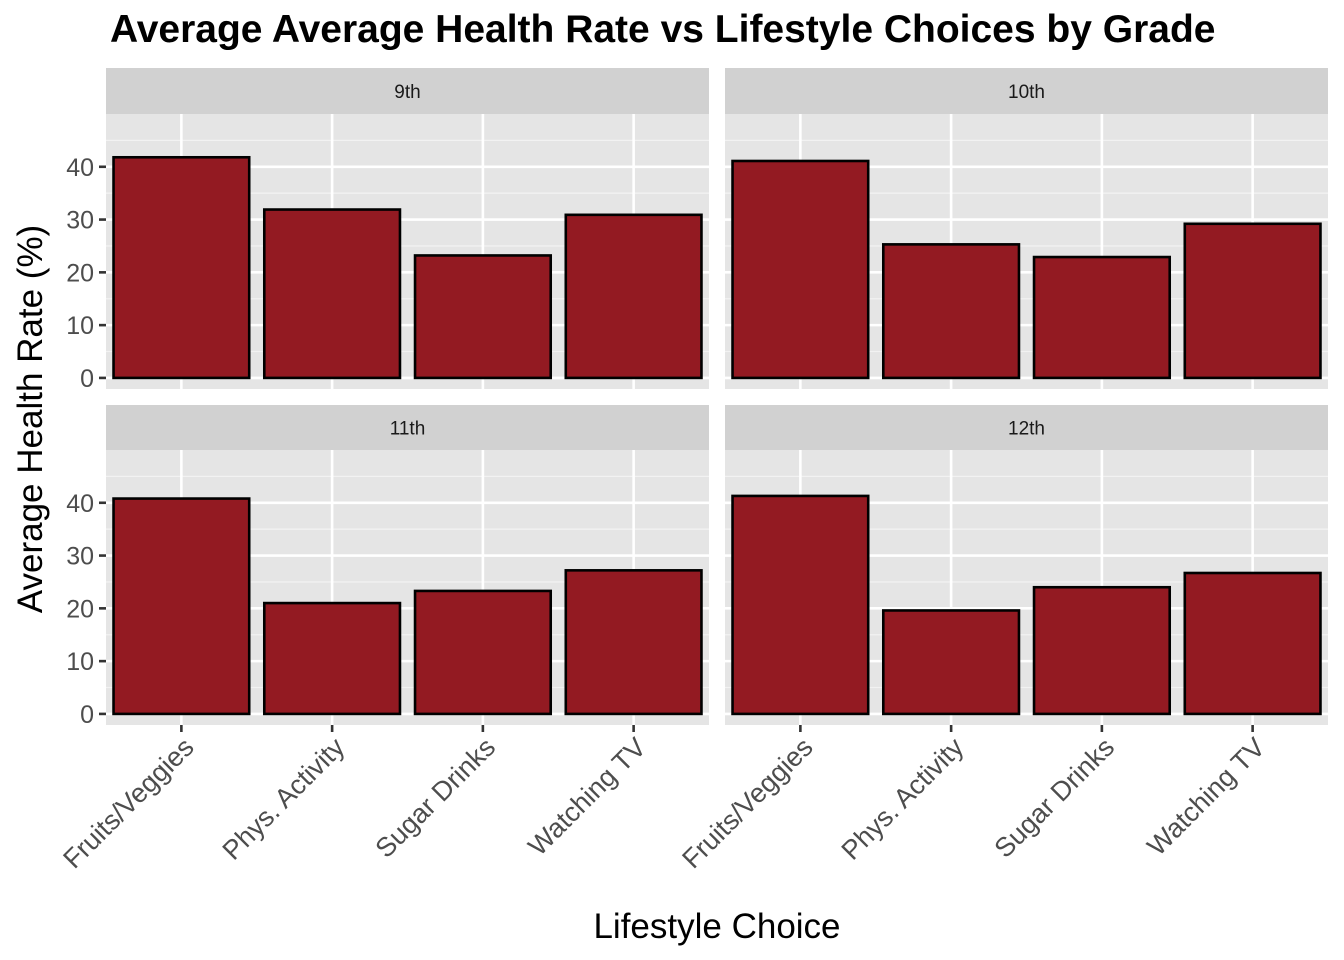 This screenshot has width=1344, height=960. Describe the element at coordinates (951, 662) in the screenshot. I see `bar-12th-phys-activity` at that location.